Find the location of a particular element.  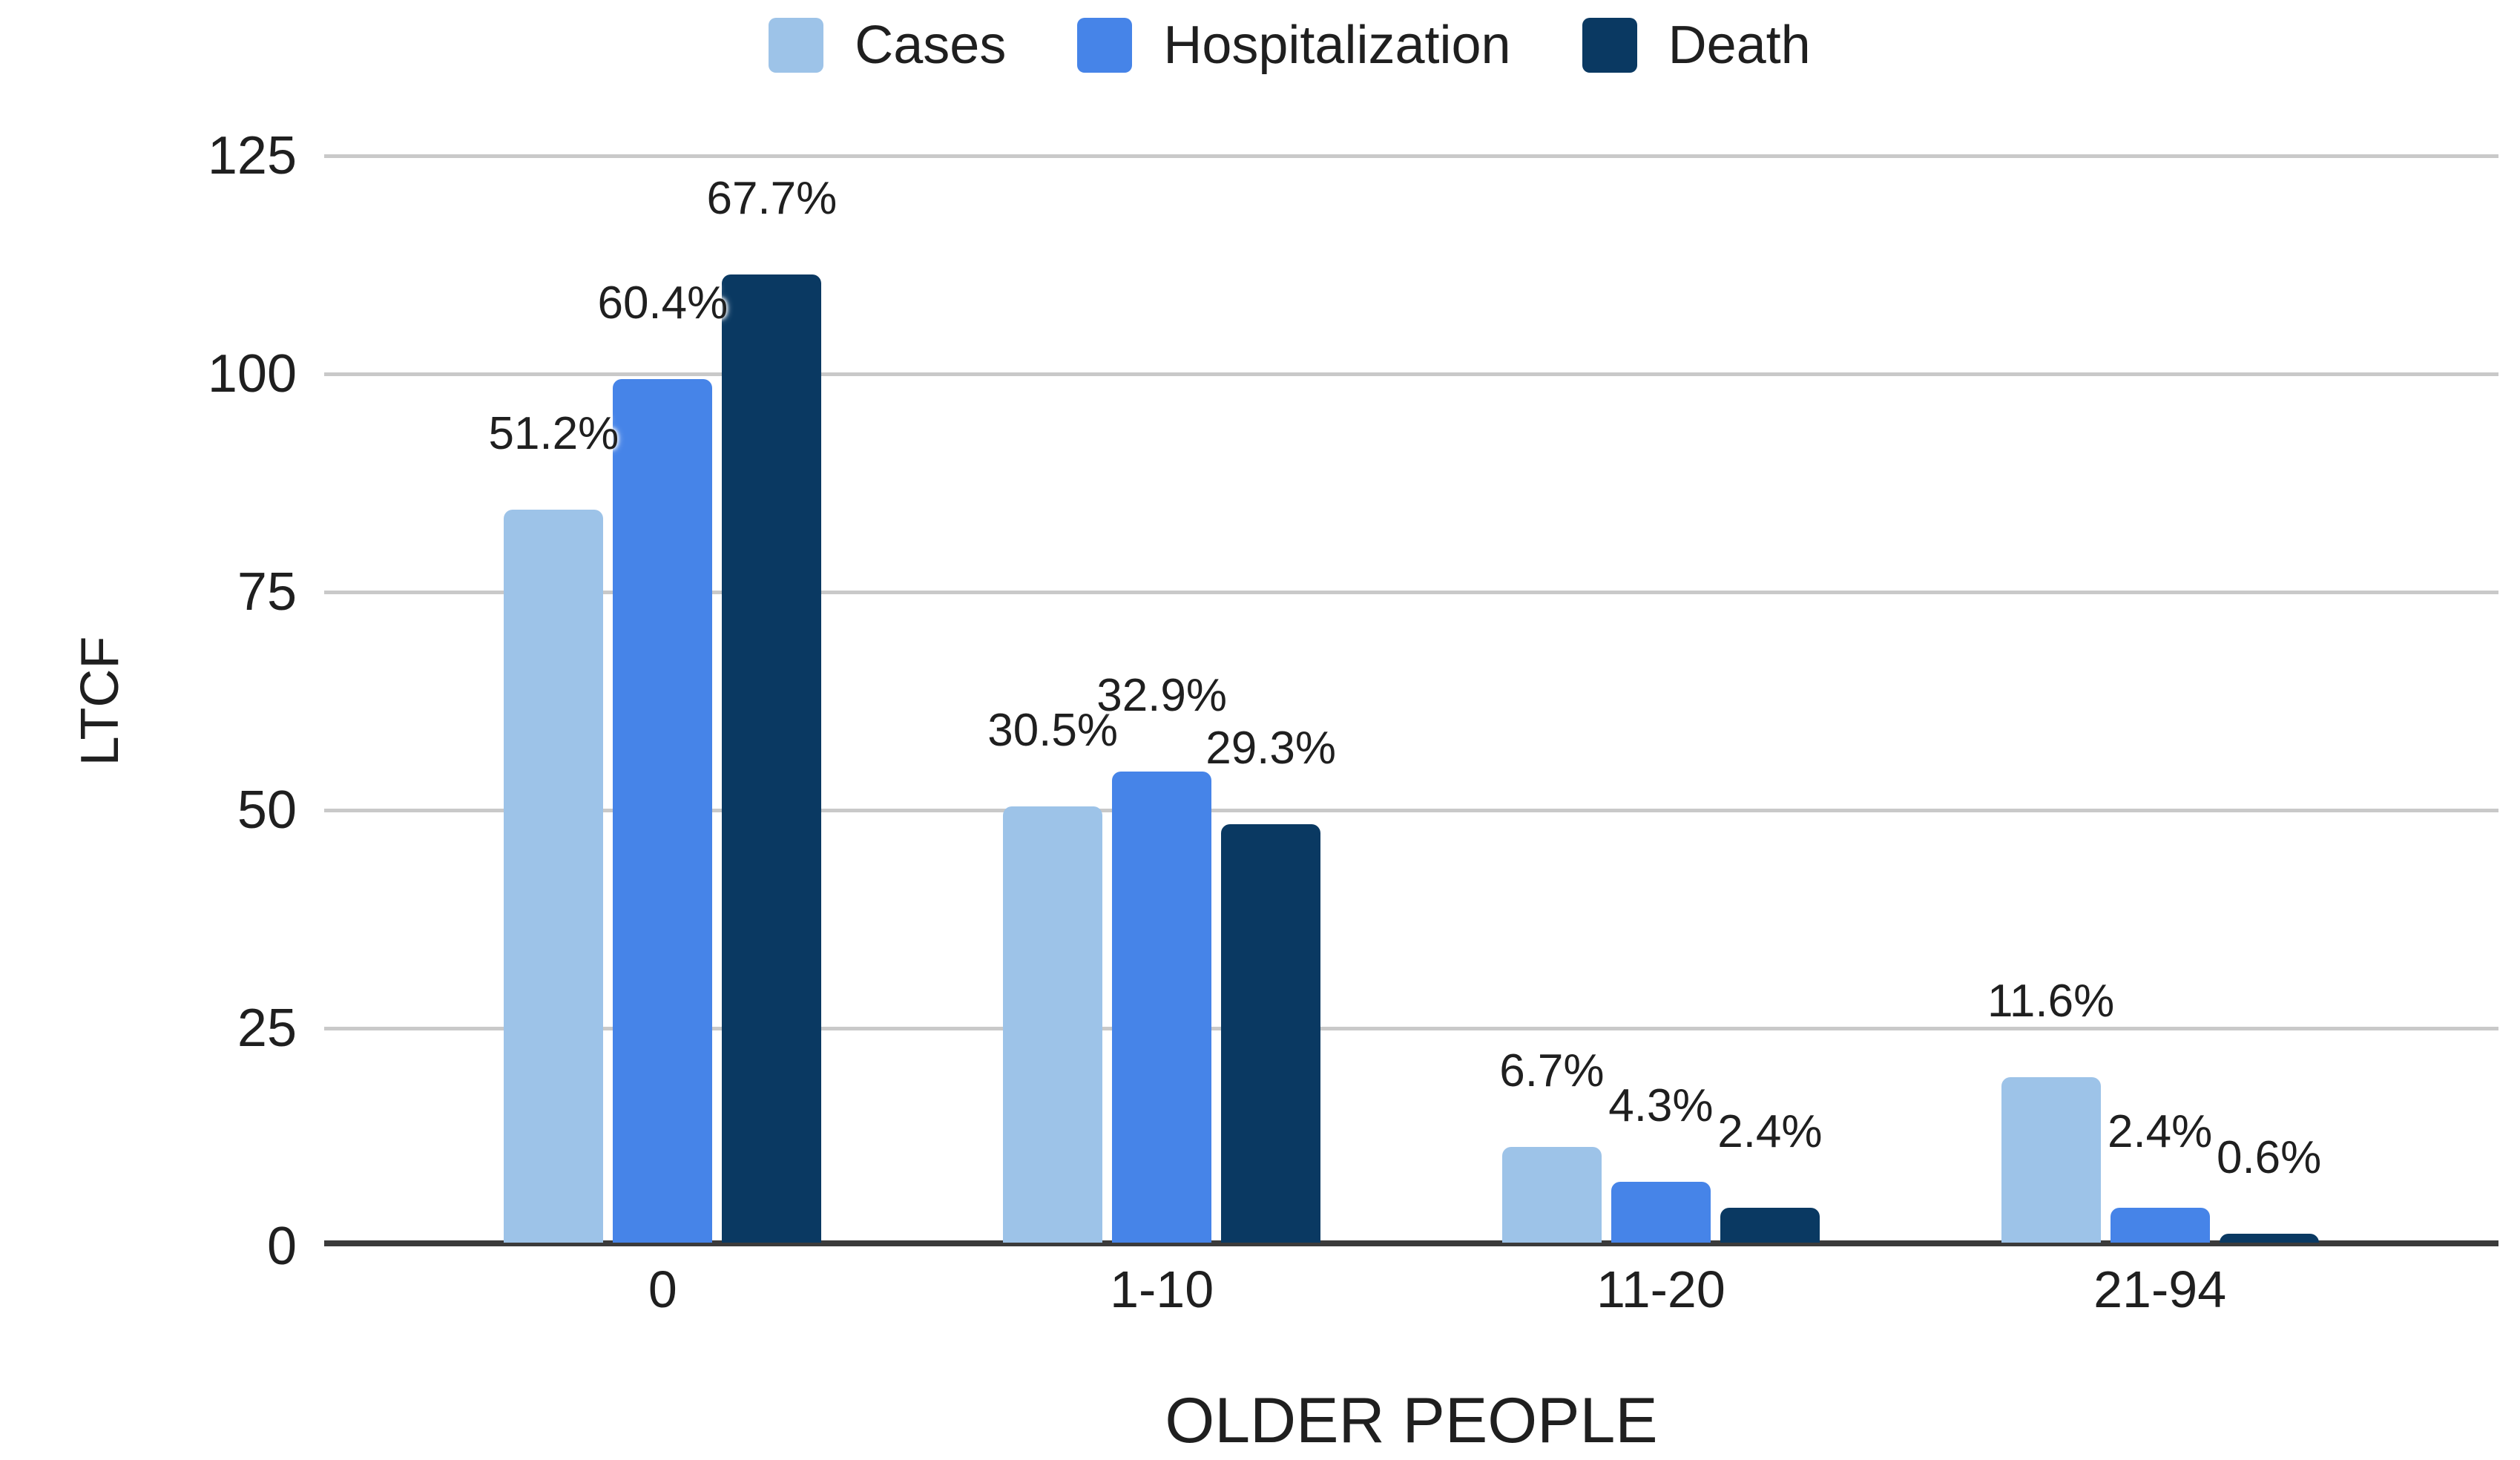

bar-slot: 32.9% is located at coordinates (1161, 699).